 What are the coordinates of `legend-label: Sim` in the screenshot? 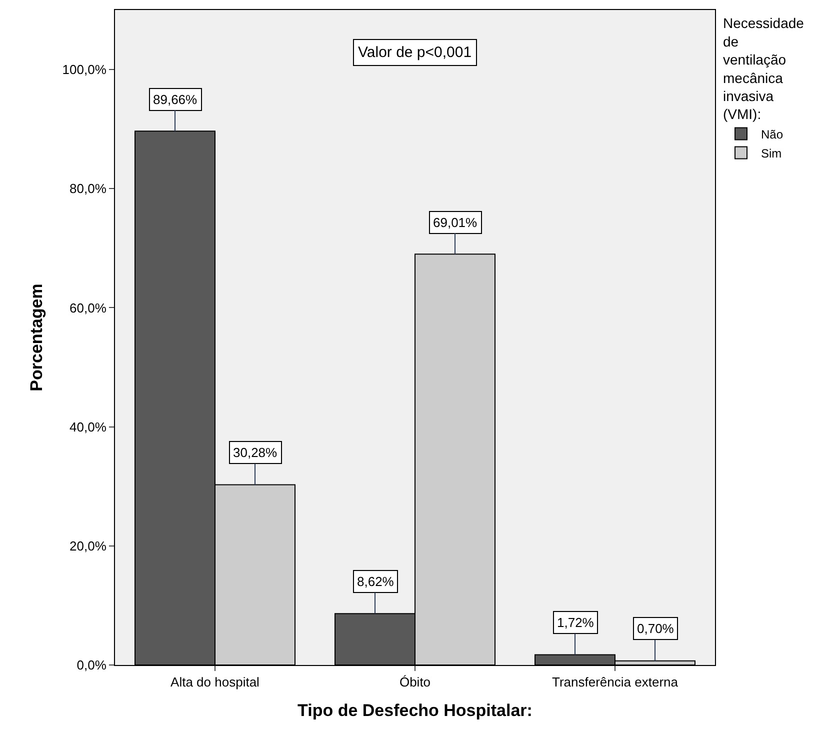 It's located at (771, 153).